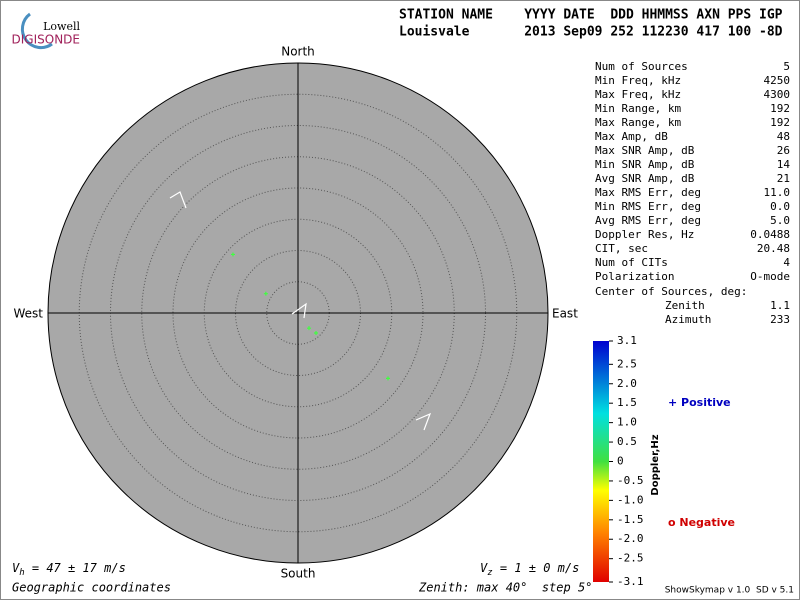 The width and height of the screenshot is (800, 600). What do you see at coordinates (699, 402) in the screenshot?
I see `legend-positive: + Positive` at bounding box center [699, 402].